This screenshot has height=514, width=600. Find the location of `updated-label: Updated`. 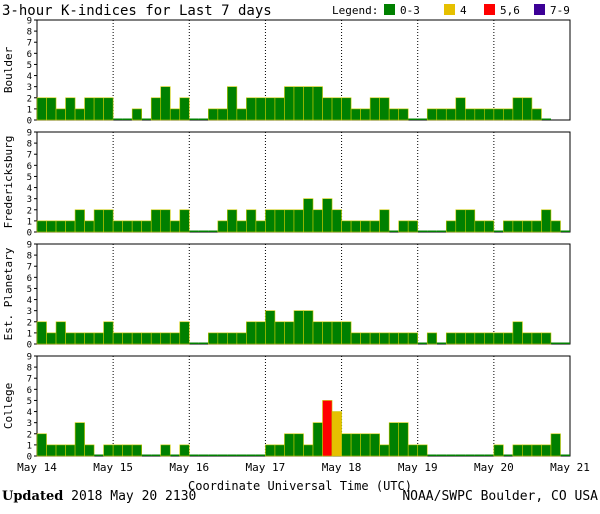

updated-label: Updated is located at coordinates (33, 496).